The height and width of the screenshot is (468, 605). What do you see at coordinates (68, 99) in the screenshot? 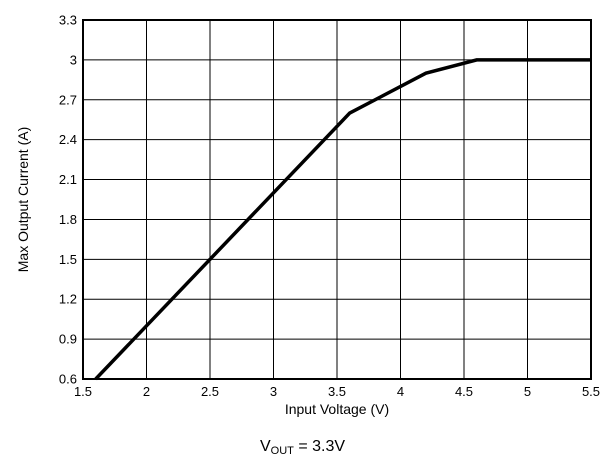
I see `y-tick-label: 2.7` at bounding box center [68, 99].